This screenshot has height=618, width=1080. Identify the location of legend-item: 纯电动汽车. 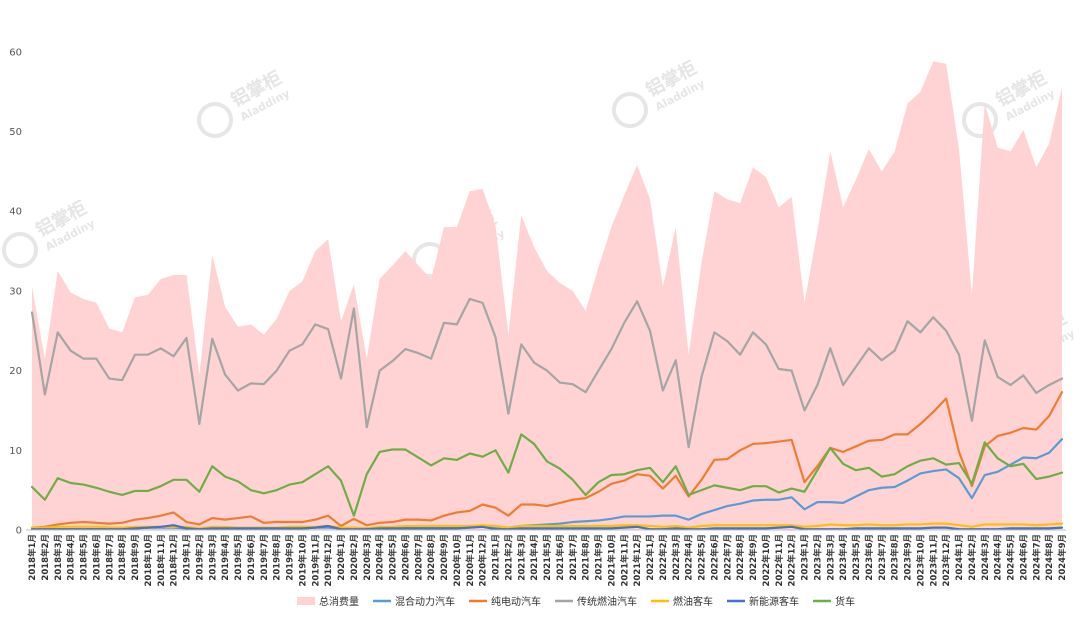
(505, 601).